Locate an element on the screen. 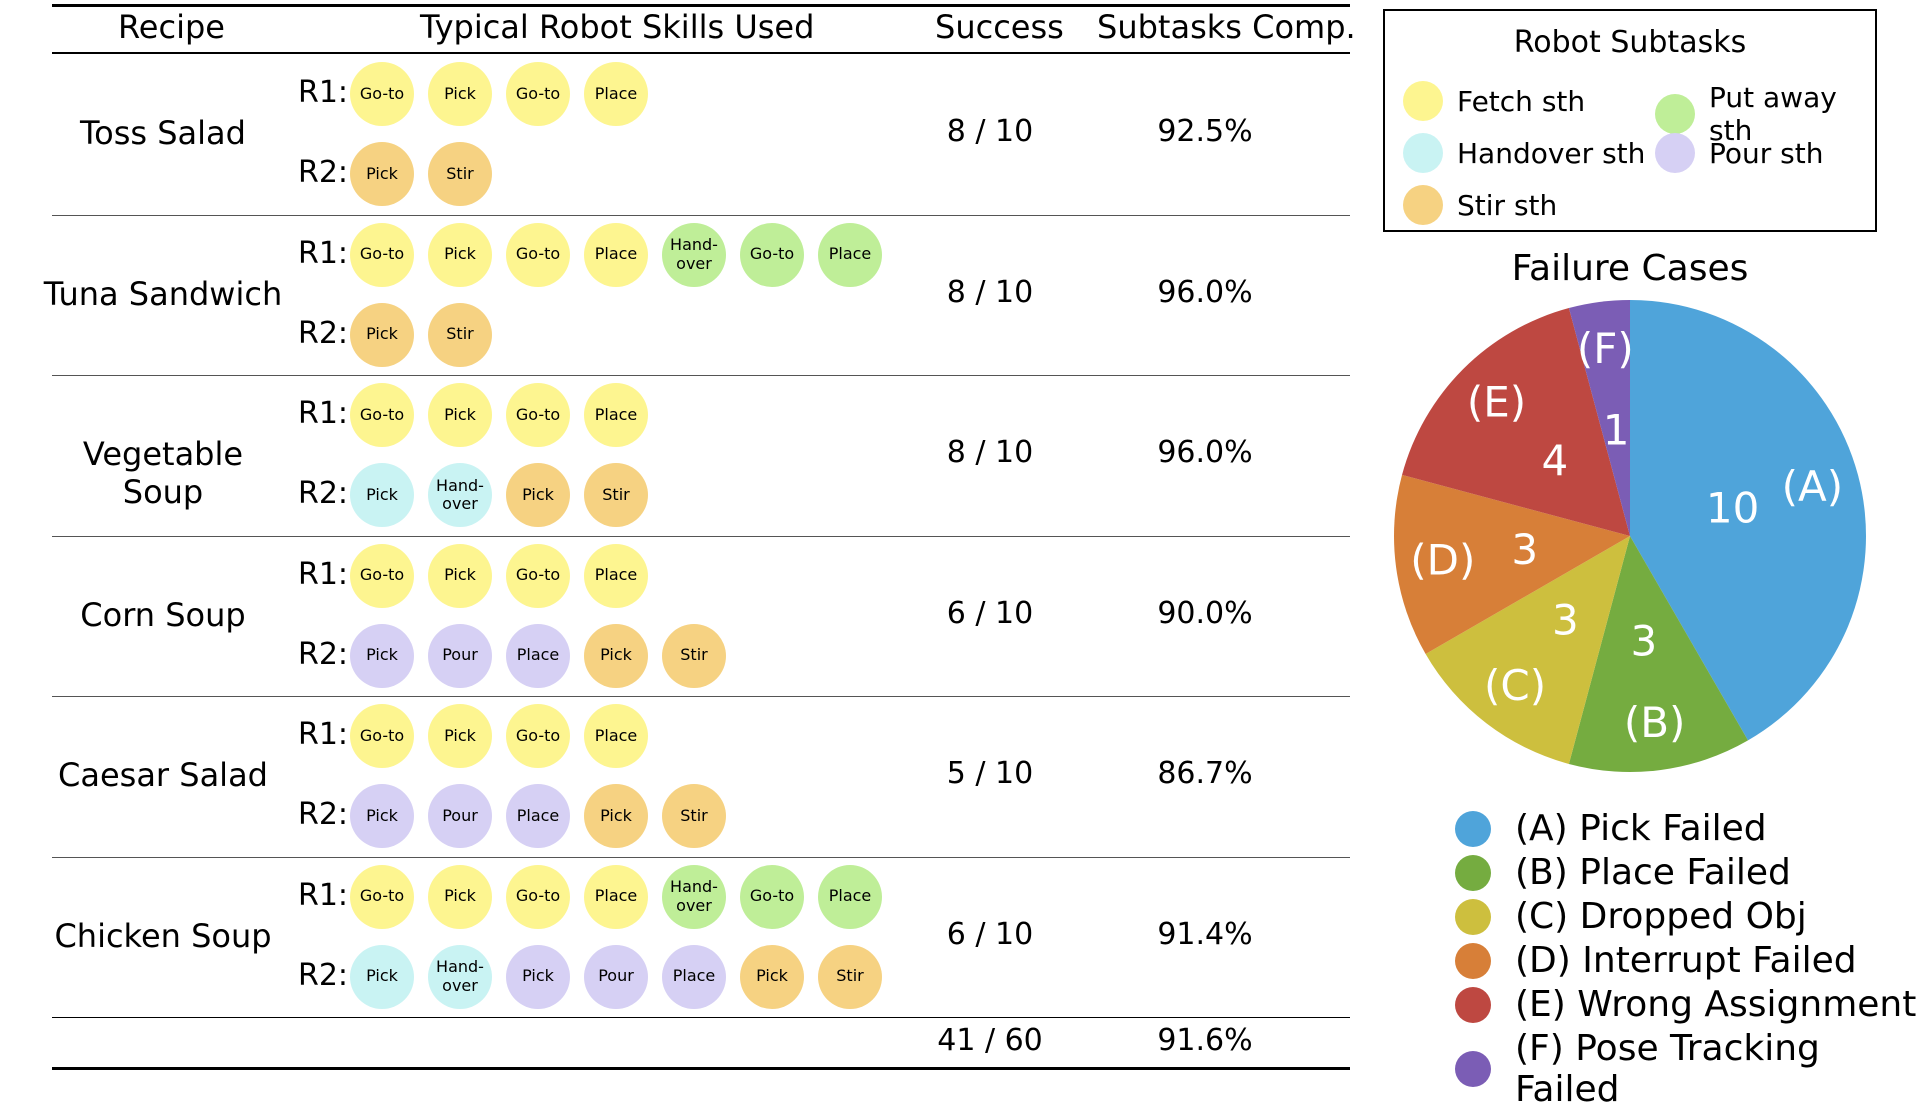 The width and height of the screenshot is (1920, 1110). subtask-legend-title: Robot Subtasks is located at coordinates (1630, 42).